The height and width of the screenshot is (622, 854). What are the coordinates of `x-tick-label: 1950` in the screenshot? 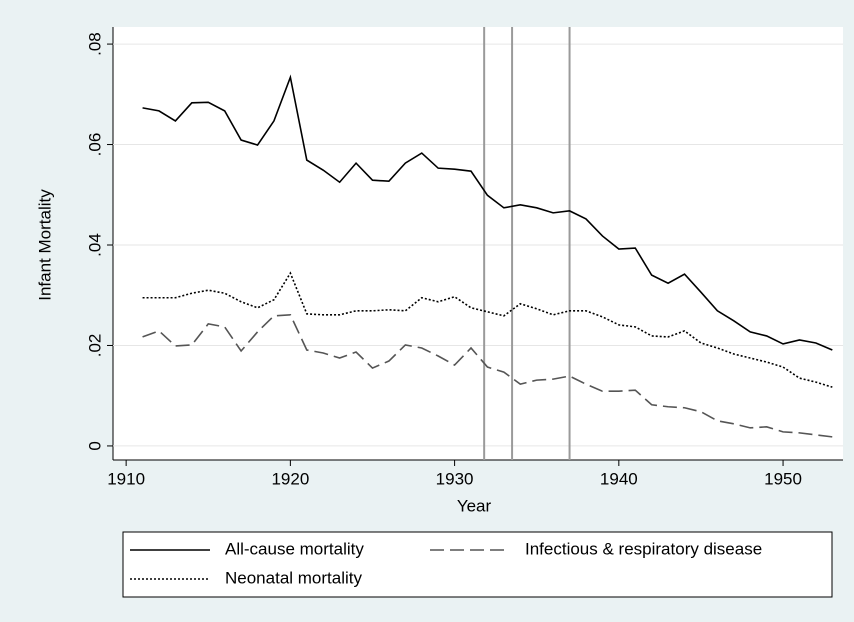 It's located at (783, 478).